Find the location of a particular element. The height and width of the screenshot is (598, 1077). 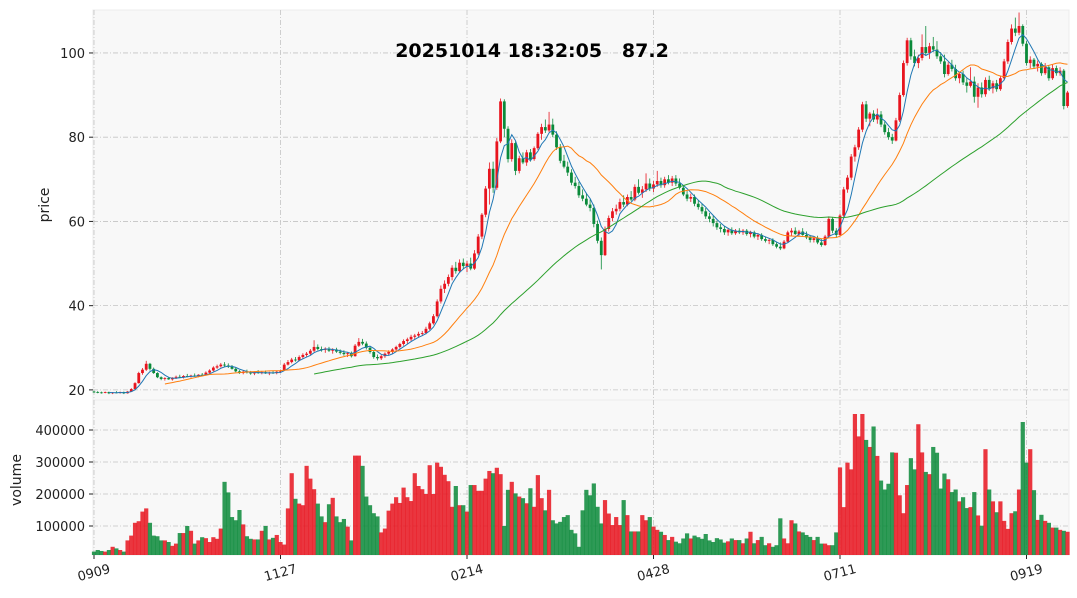

price-axis-label: price is located at coordinates (45, 205).